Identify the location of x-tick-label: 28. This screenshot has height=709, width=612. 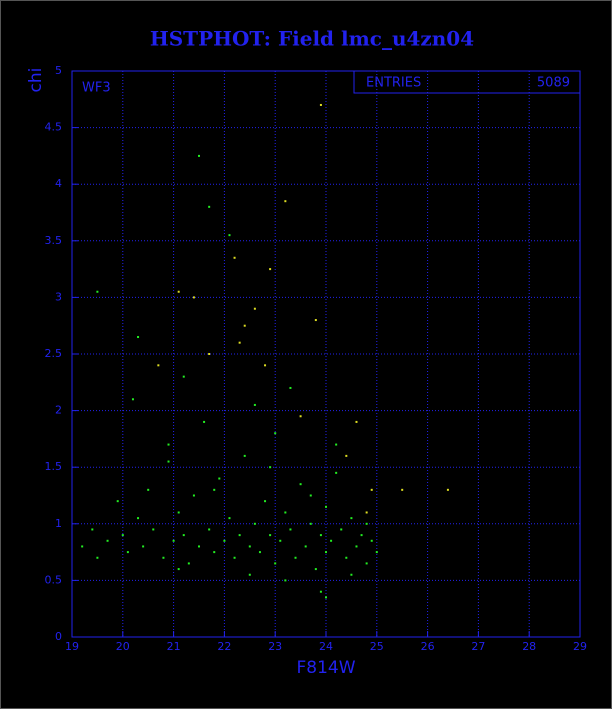
(529, 646).